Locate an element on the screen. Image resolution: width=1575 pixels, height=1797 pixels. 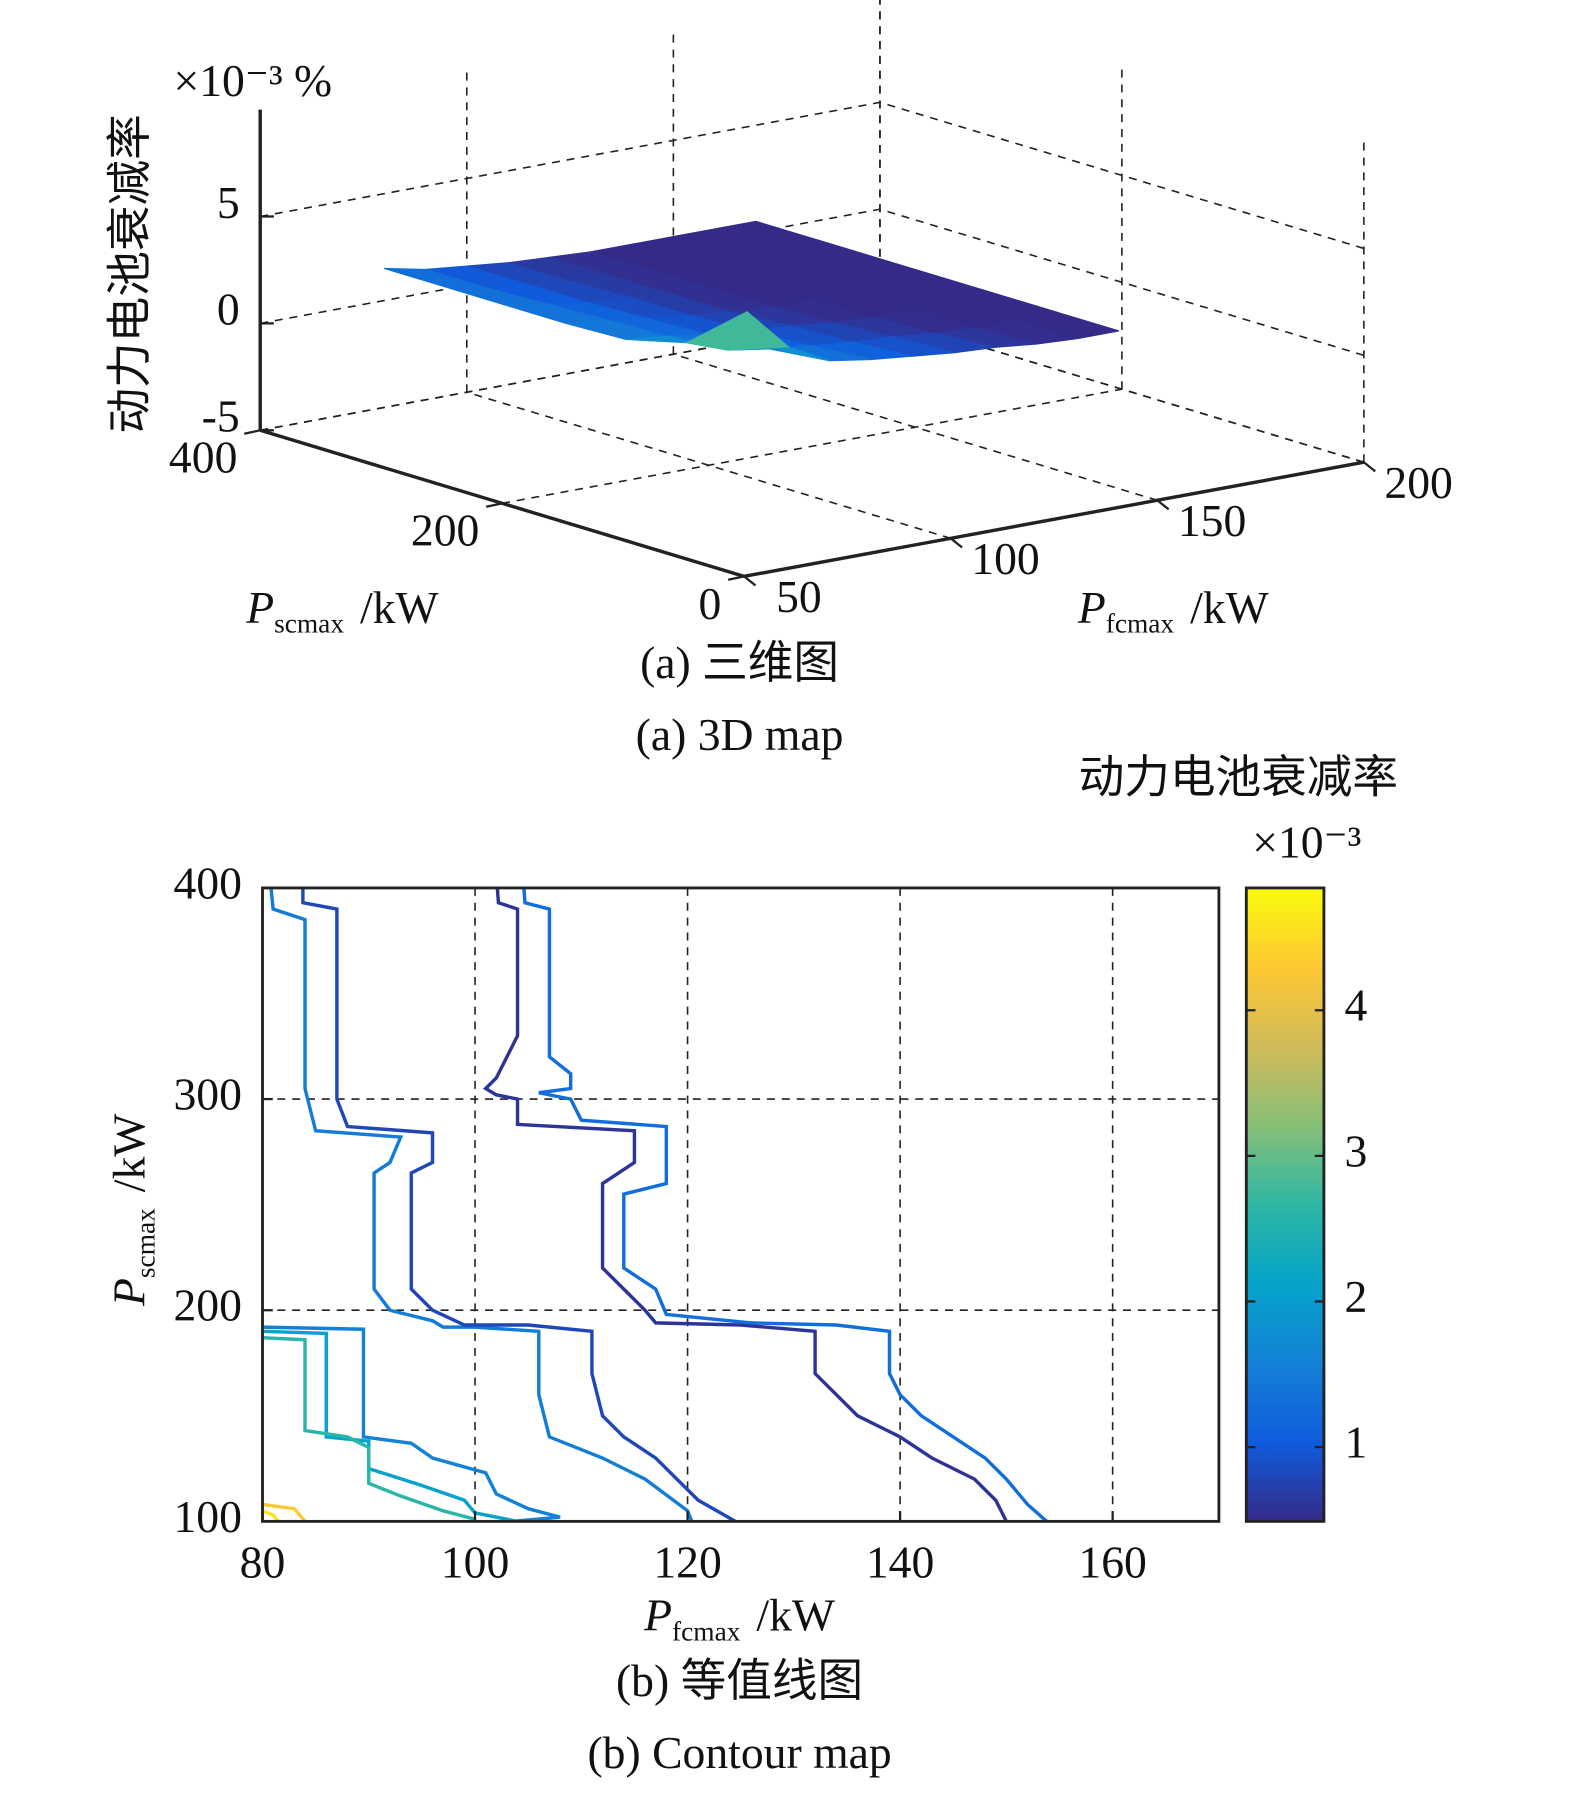
colorbar-multiplier: ×10⁻³ is located at coordinates (1306, 841).